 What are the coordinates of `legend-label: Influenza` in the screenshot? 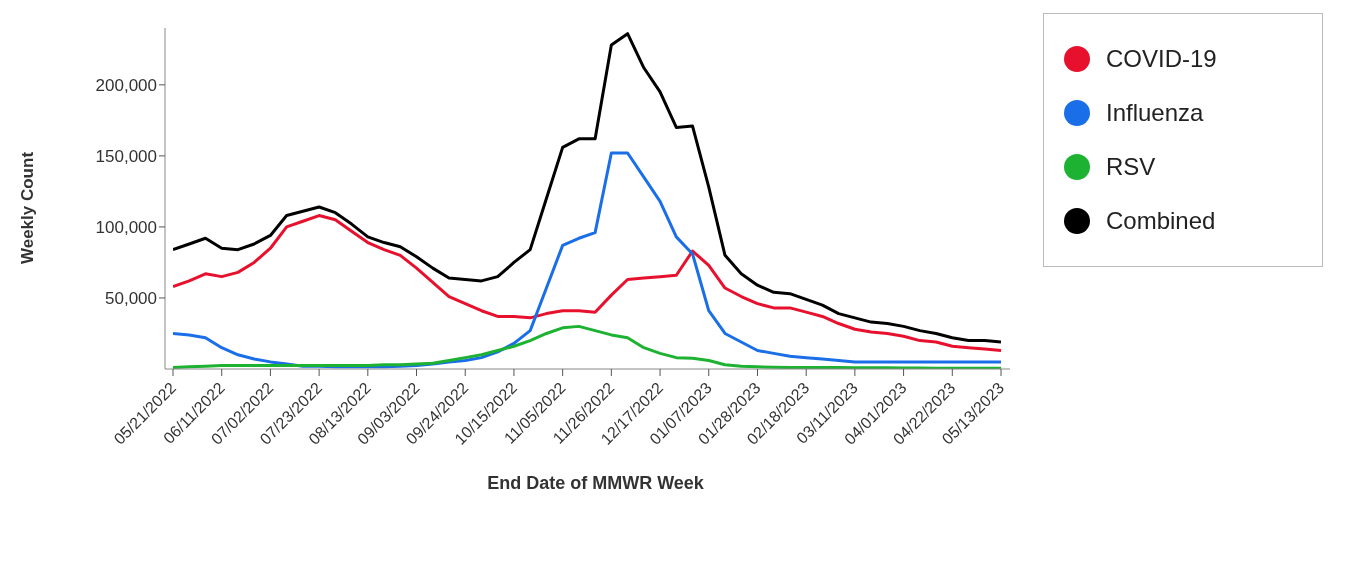 It's located at (1155, 113).